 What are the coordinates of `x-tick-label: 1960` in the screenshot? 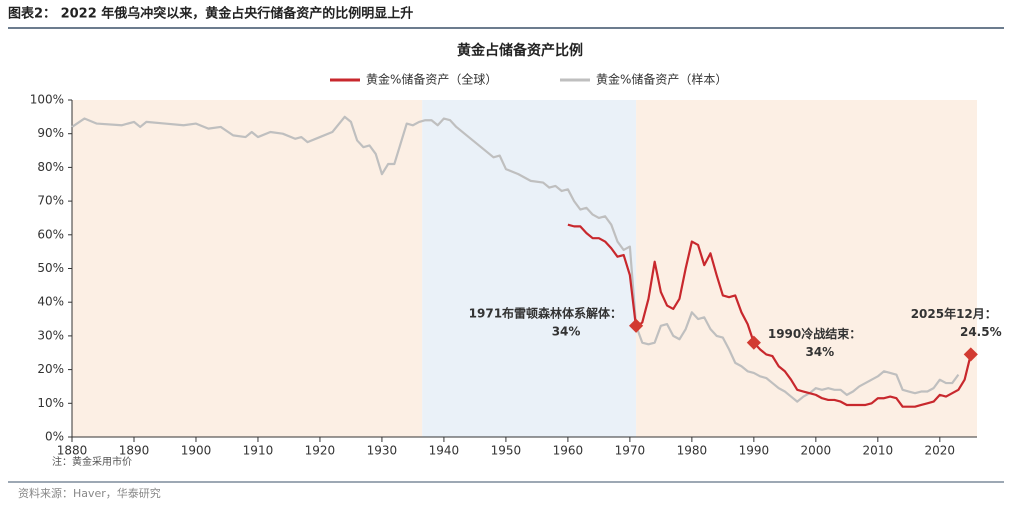 It's located at (568, 451).